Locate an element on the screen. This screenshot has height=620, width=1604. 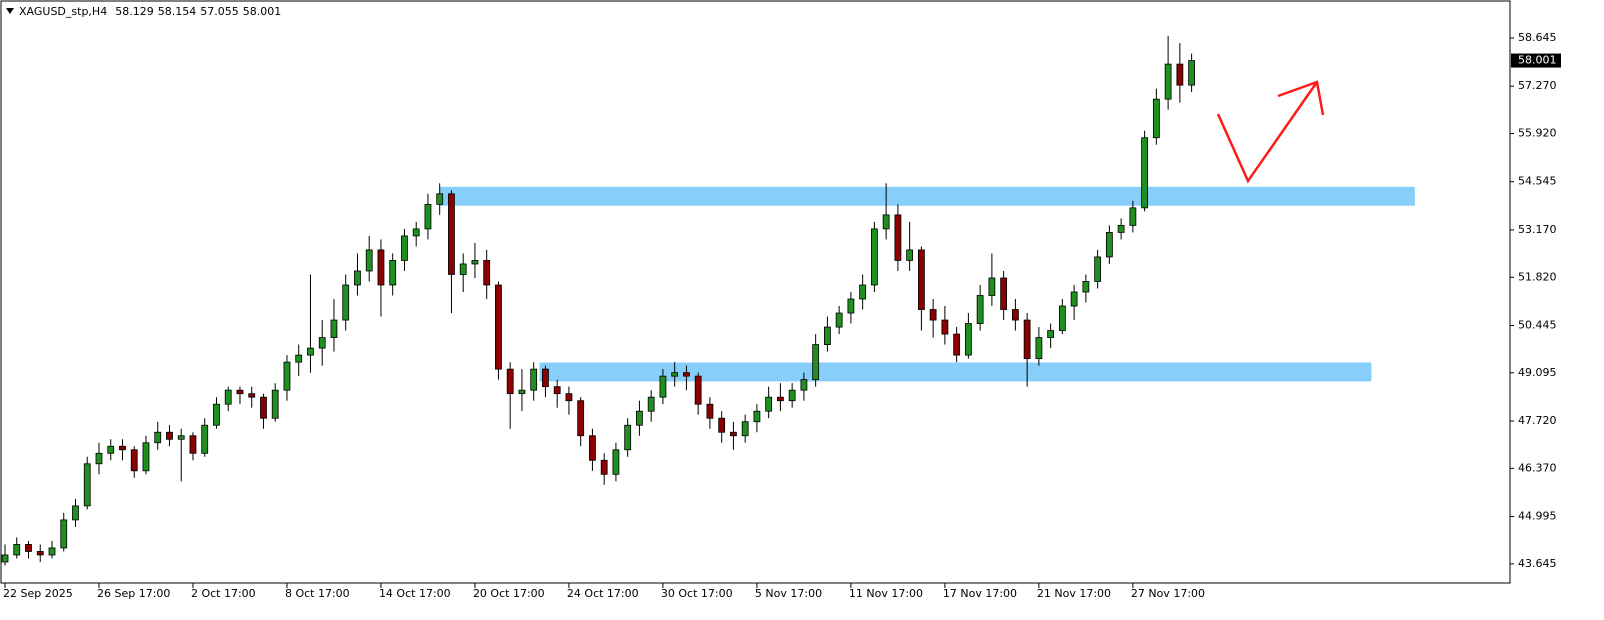
y-tick-label: 53.170 is located at coordinates (1537, 229).